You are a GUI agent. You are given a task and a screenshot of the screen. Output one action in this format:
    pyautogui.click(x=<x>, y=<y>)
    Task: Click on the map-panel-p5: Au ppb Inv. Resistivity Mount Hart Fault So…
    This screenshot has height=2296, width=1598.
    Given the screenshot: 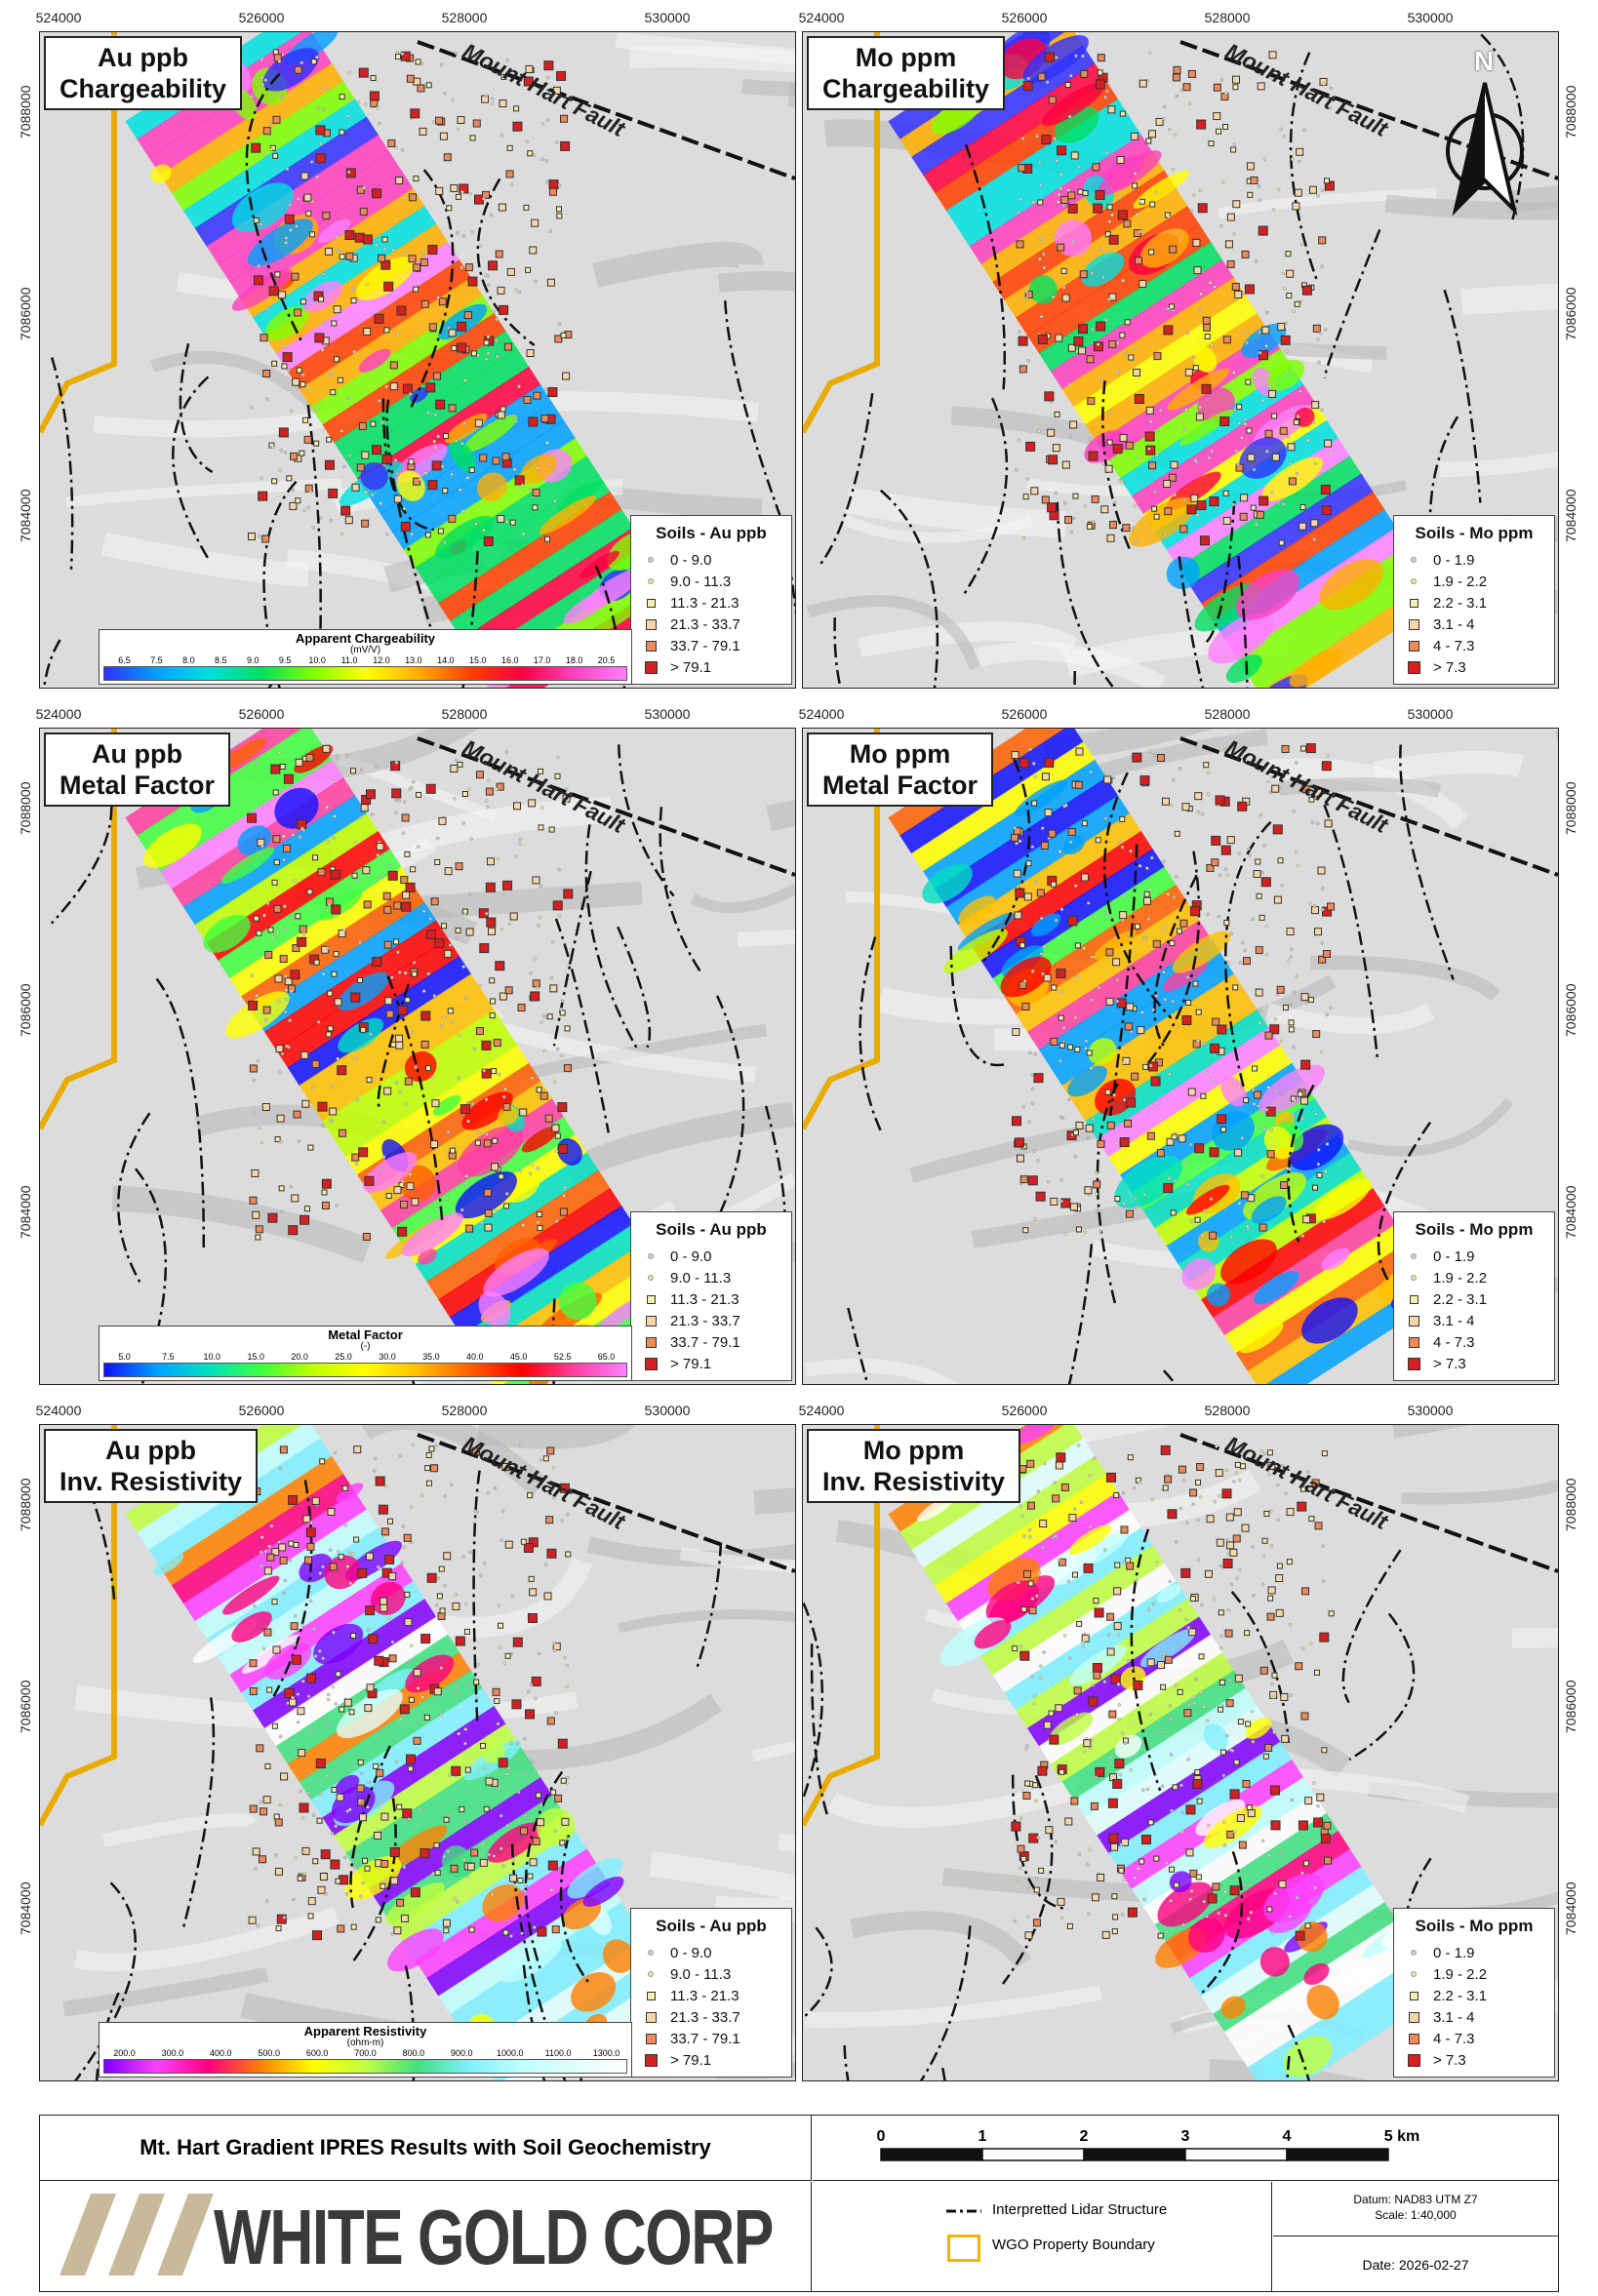 What is the action you would take?
    pyautogui.click(x=418, y=1752)
    